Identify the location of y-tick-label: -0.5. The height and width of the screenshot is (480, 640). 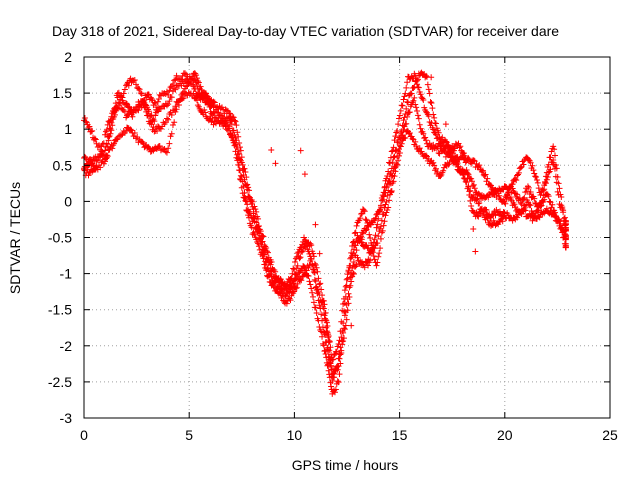
(60, 238).